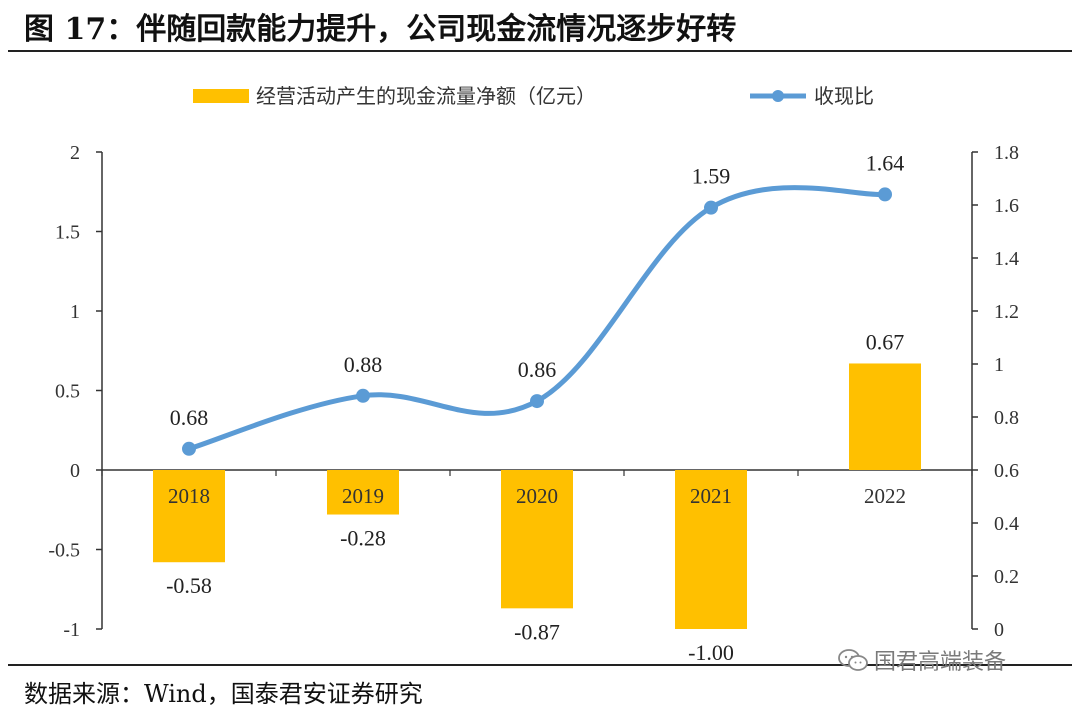 The height and width of the screenshot is (710, 1080). Describe the element at coordinates (221, 96) in the screenshot. I see `legend-swatch-bar` at that location.